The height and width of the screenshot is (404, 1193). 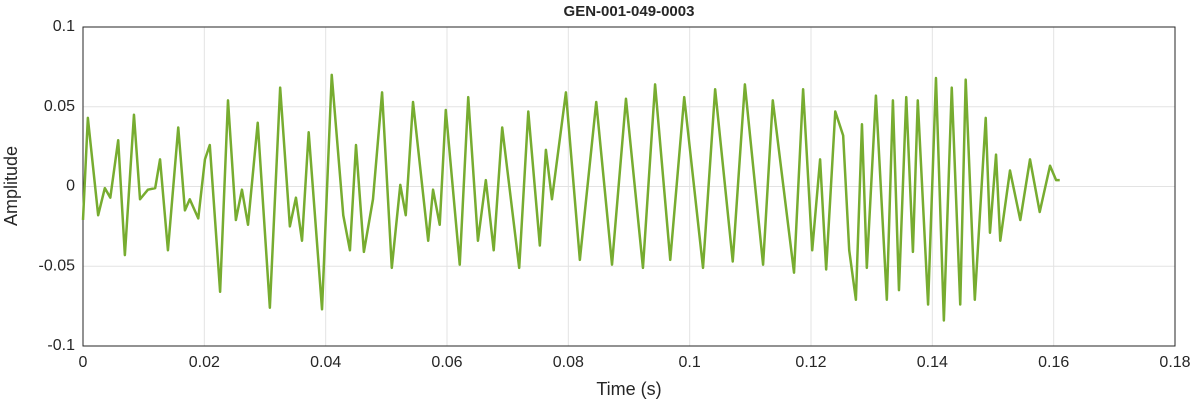 What do you see at coordinates (325, 362) in the screenshot?
I see `x-tick-label: 0.04` at bounding box center [325, 362].